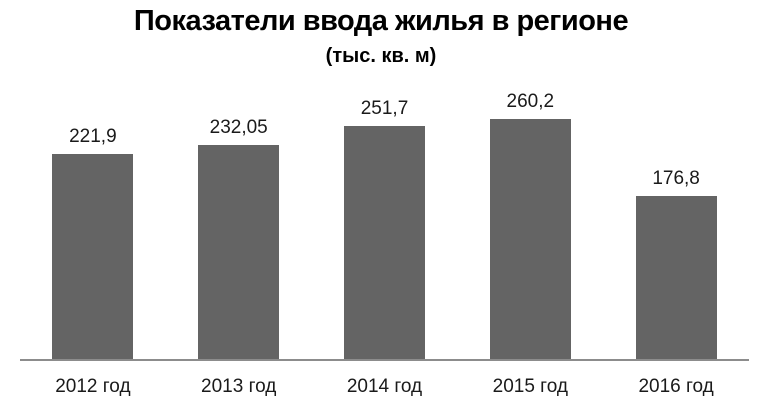 The width and height of the screenshot is (762, 405). Describe the element at coordinates (93, 136) in the screenshot. I see `bar-value-label: 221,9` at that location.